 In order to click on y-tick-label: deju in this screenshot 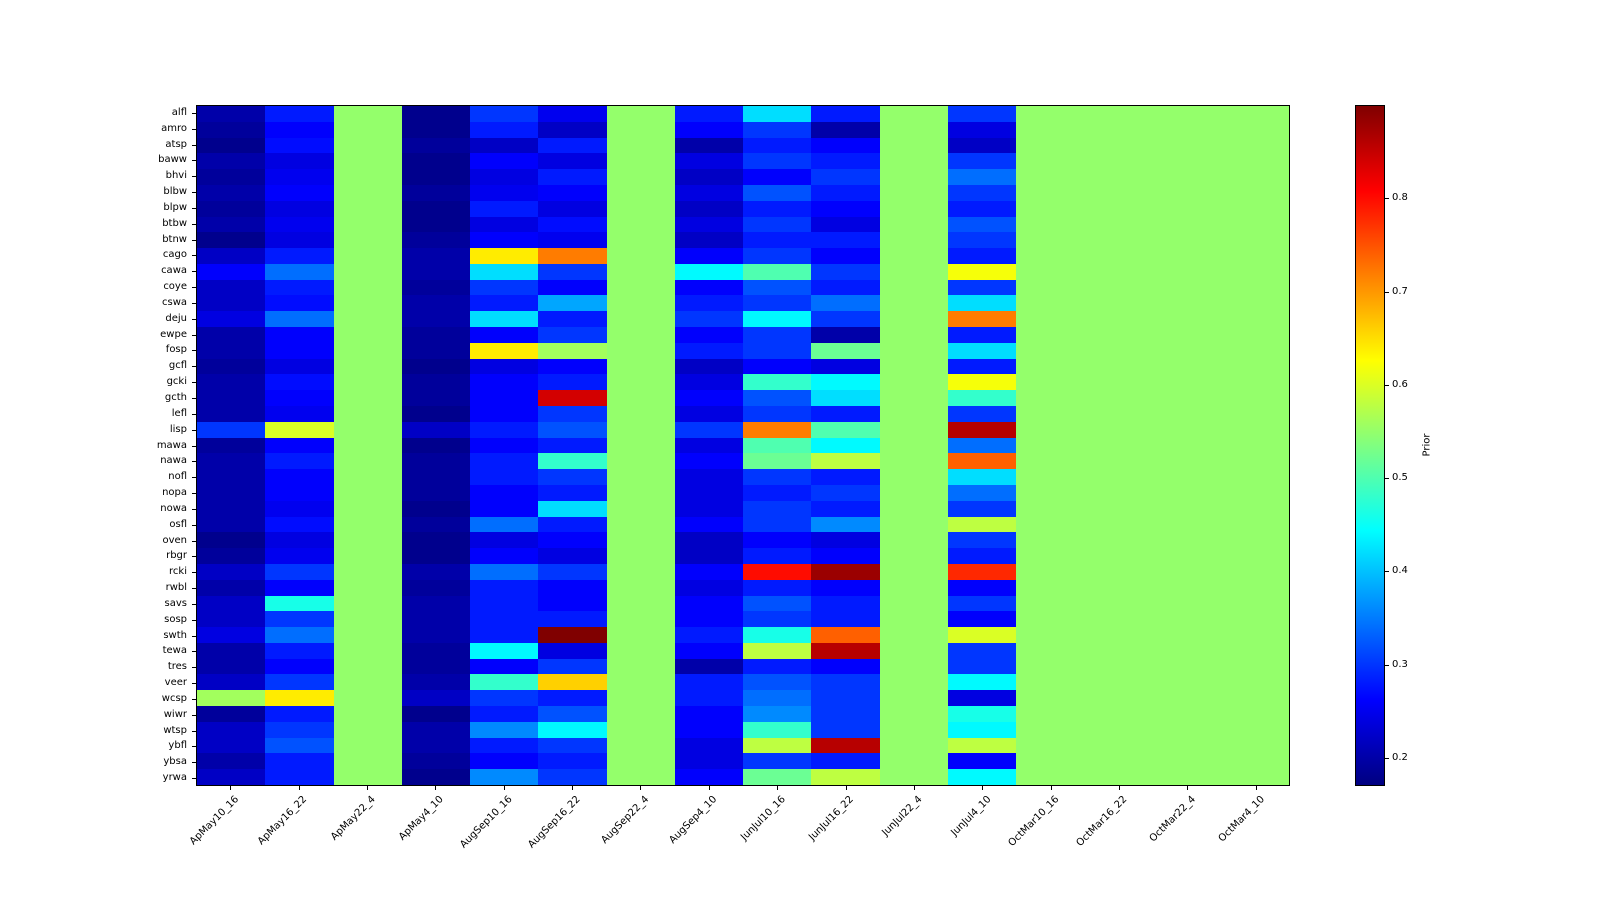, I will do `click(176, 318)`.